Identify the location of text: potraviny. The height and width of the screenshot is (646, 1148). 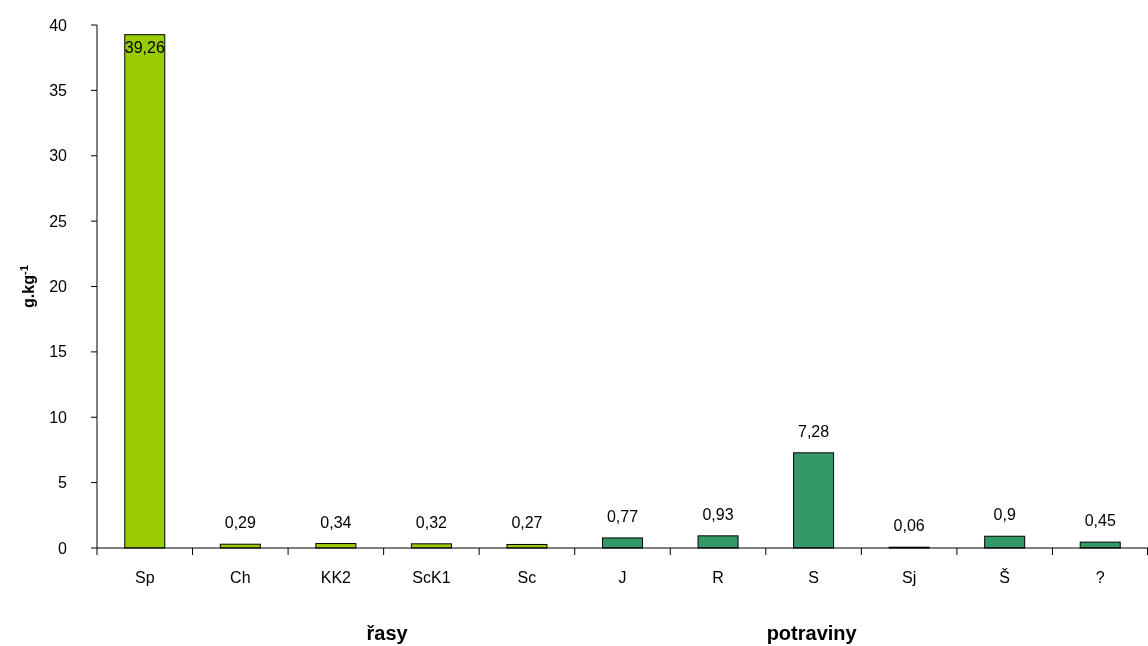
(812, 633).